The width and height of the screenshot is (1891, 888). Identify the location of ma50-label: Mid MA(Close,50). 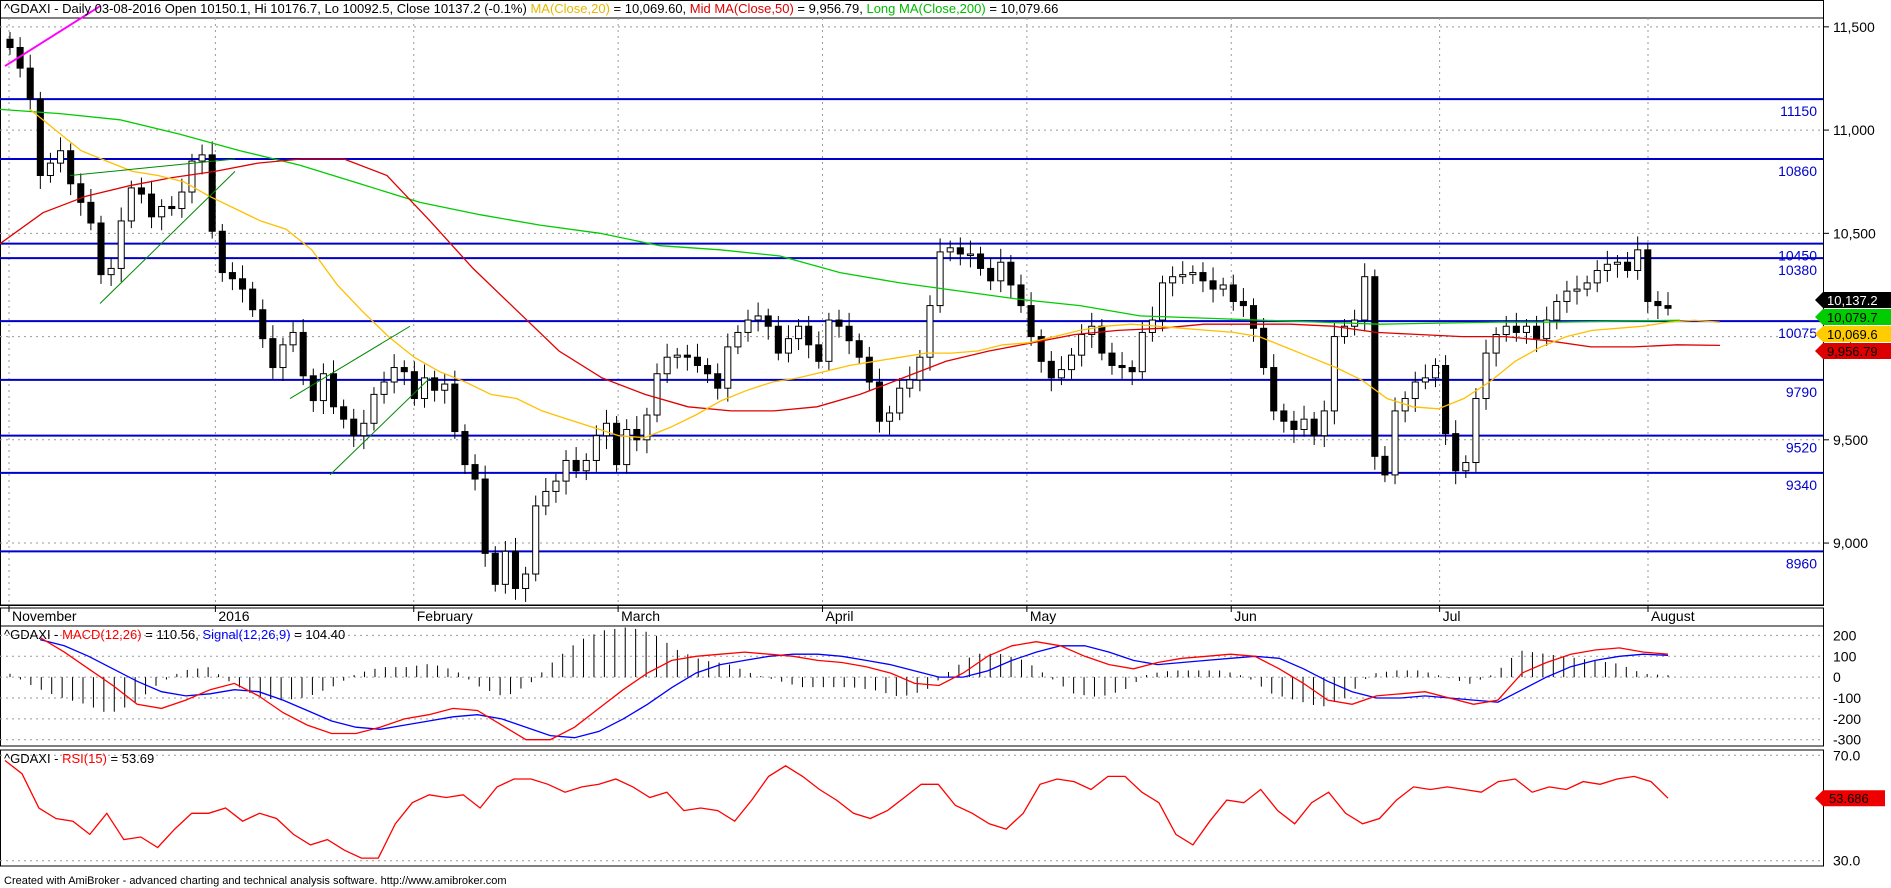
(742, 8).